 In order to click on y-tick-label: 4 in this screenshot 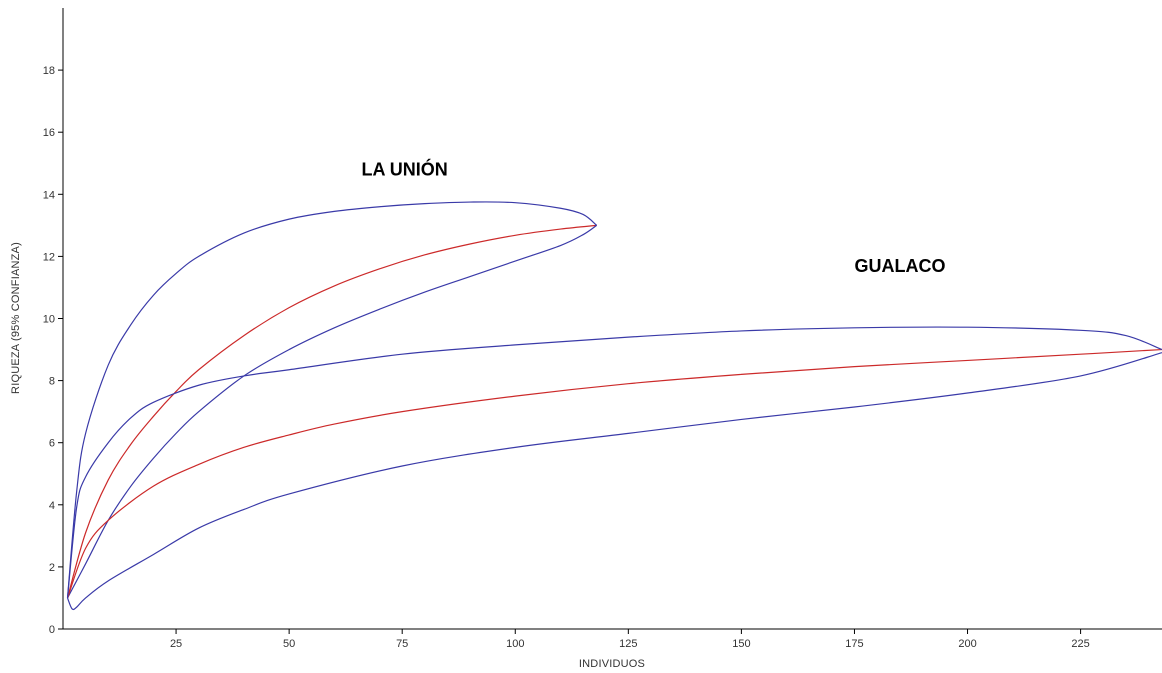, I will do `click(52, 506)`.